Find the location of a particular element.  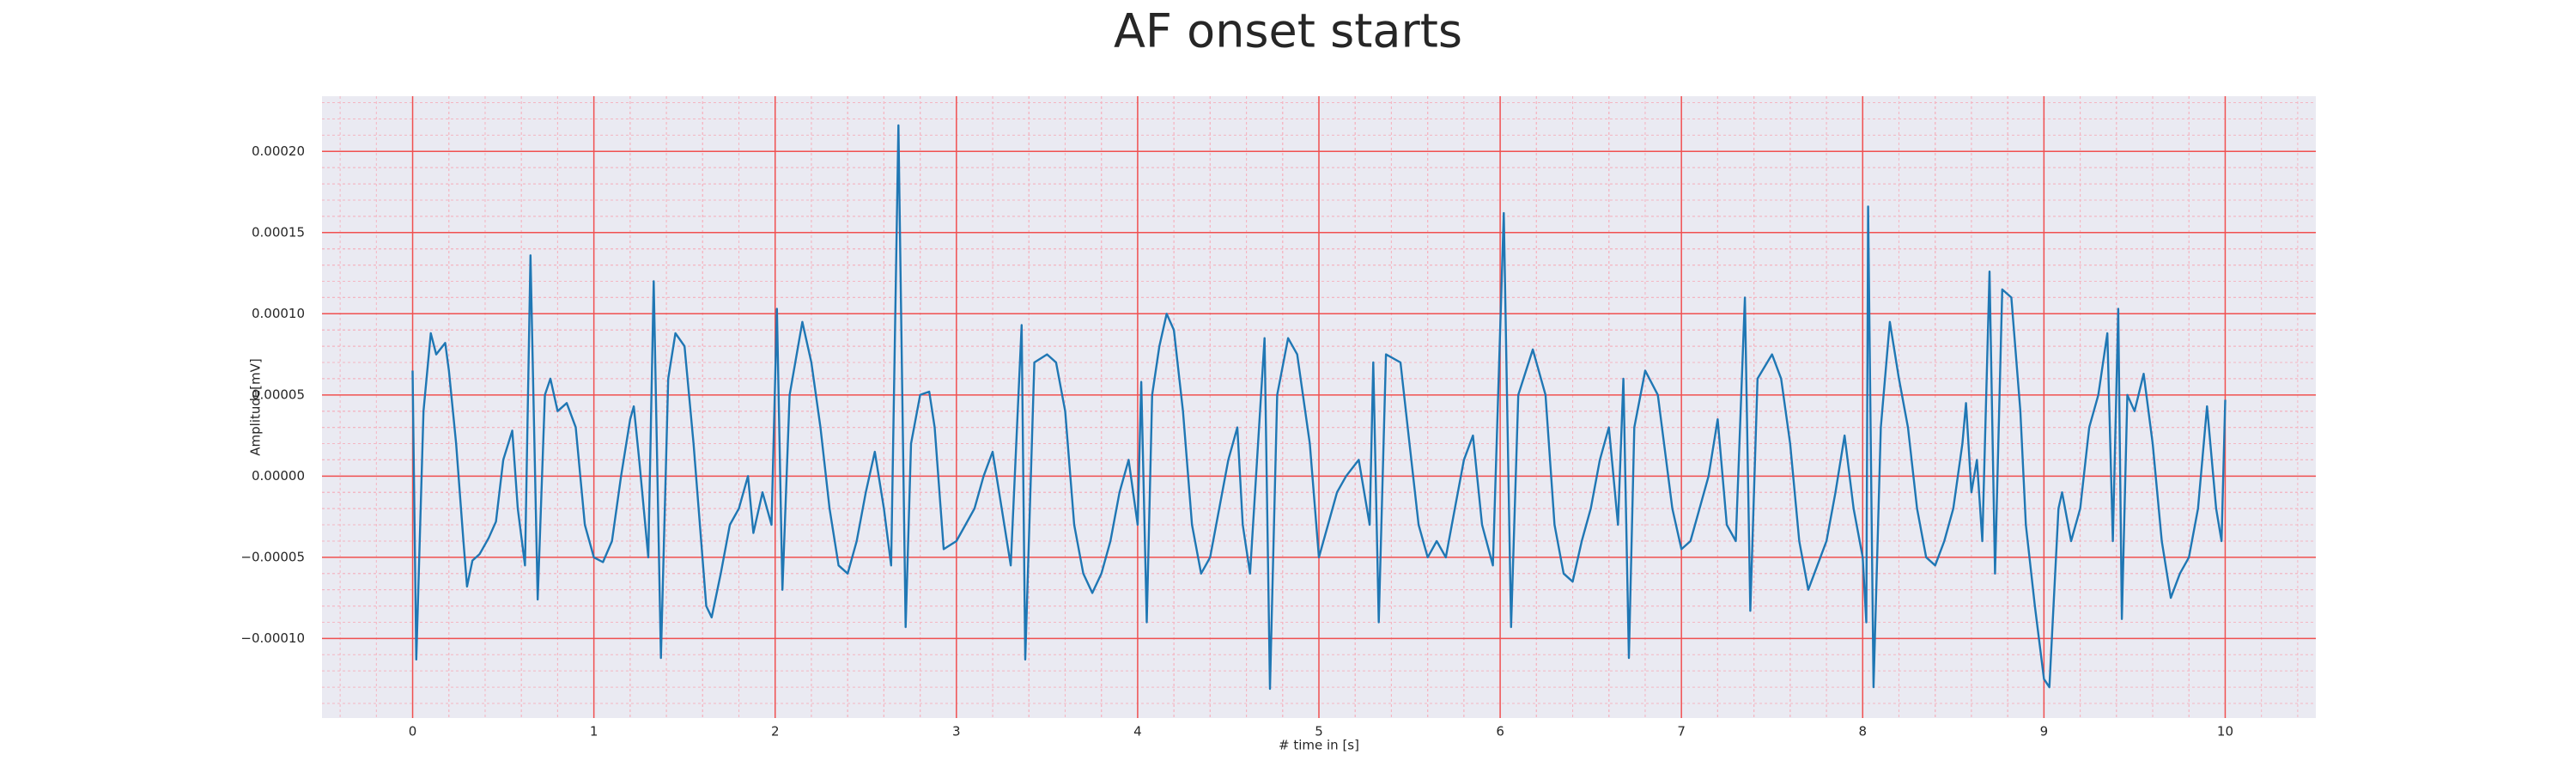

chart-title: AF onset starts is located at coordinates (1288, 31).